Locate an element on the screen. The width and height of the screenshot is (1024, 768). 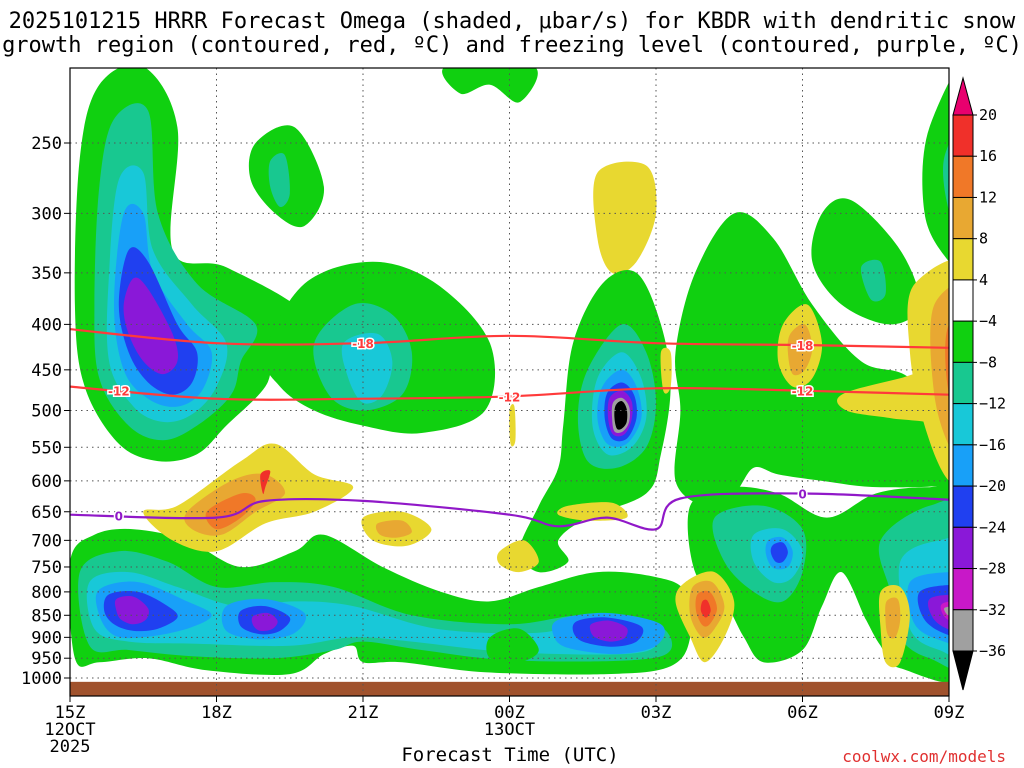
y-tick-label: 950 is located at coordinates (46, 659).